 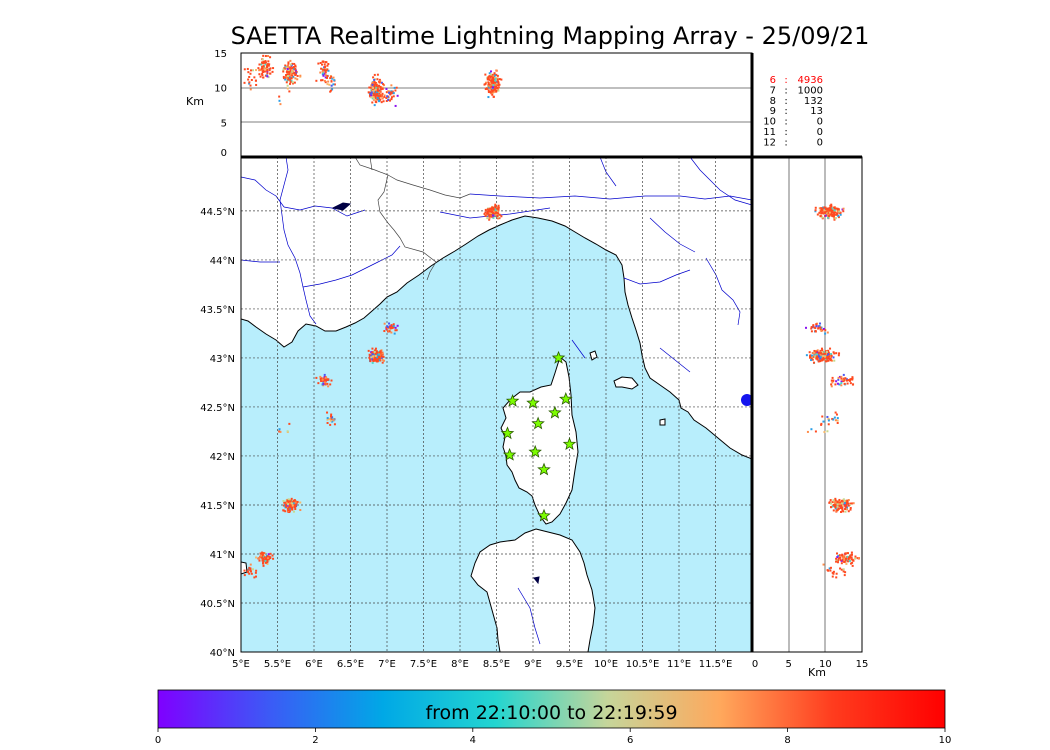 What do you see at coordinates (217, 310) in the screenshot?
I see `lat-tick-label: 43.5°N` at bounding box center [217, 310].